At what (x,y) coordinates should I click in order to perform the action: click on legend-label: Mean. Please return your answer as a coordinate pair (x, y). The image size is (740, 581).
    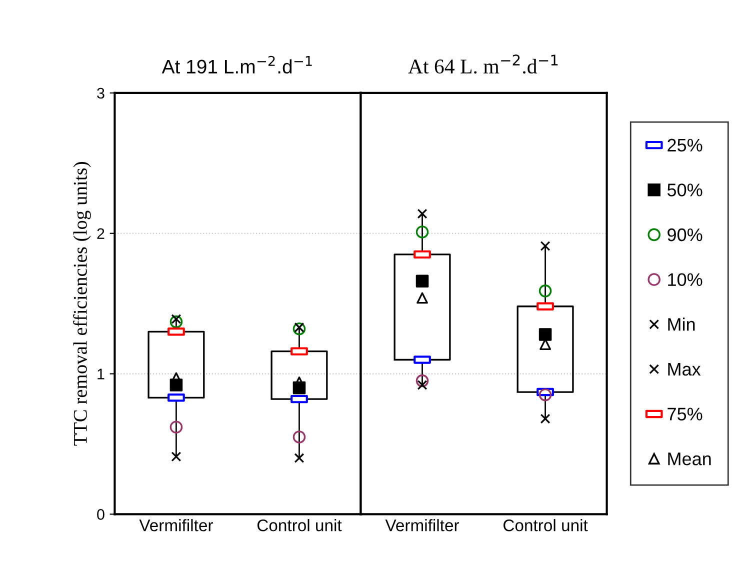
    Looking at the image, I should click on (689, 459).